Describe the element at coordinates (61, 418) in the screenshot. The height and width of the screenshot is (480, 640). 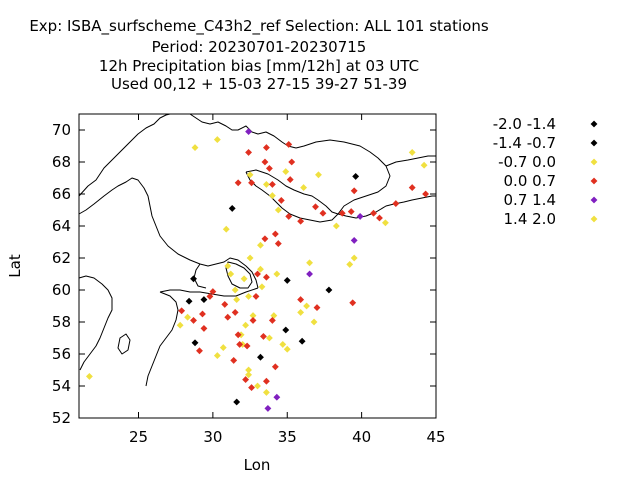
I see `y-tick-label: 52` at that location.